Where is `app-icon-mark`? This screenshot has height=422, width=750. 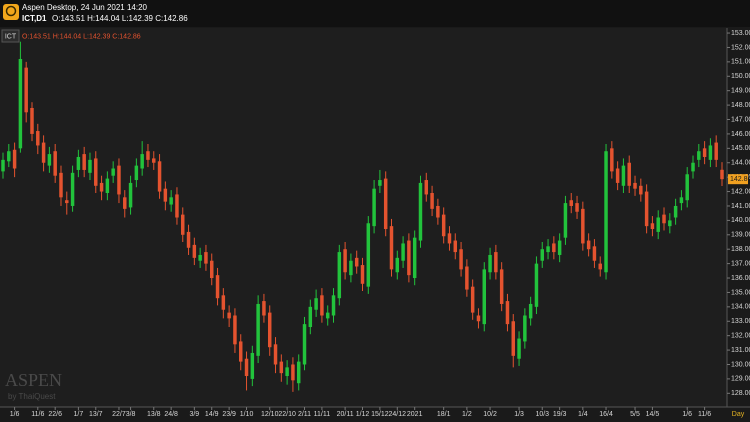
app-icon-mark is located at coordinates (11, 11).